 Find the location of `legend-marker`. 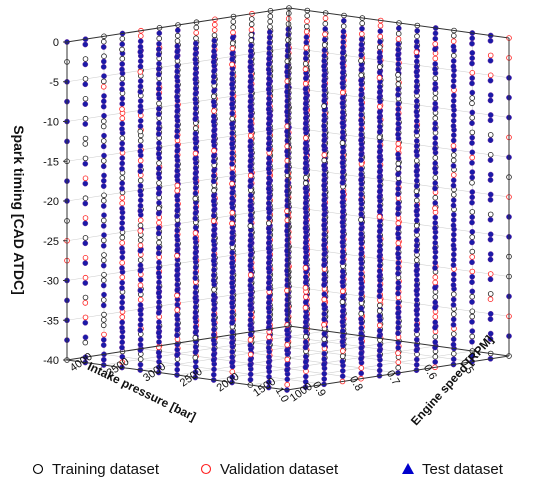

legend-marker is located at coordinates (408, 468).